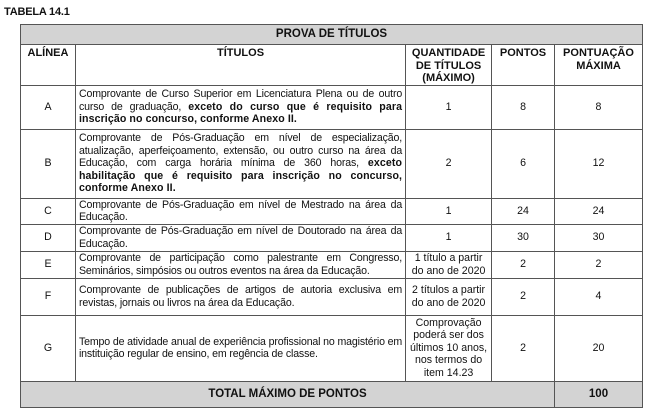  I want to click on header-pontos: PONTOS, so click(523, 65).